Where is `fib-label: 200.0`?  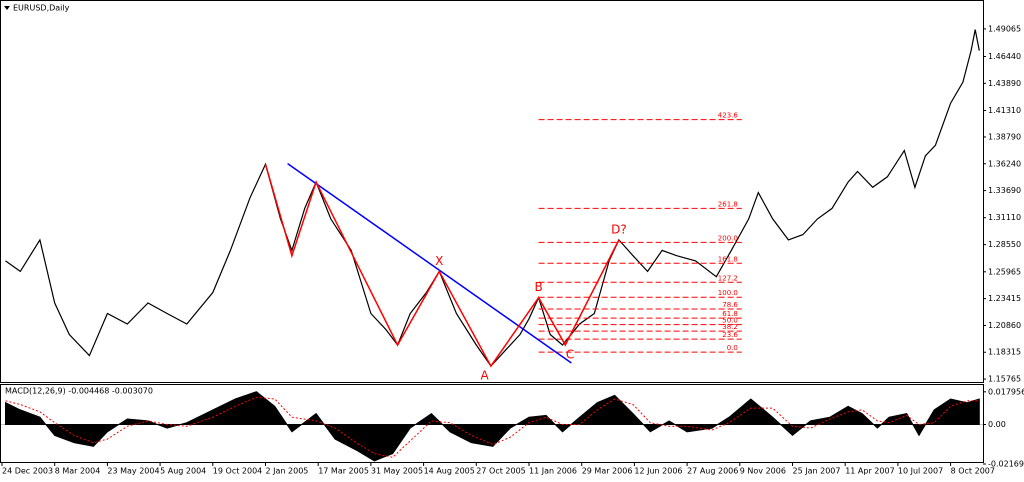 fib-label: 200.0 is located at coordinates (728, 238).